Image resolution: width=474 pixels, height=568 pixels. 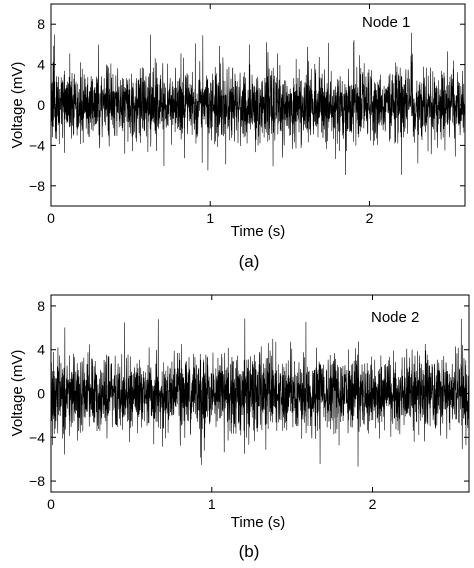 I want to click on panel-a-x-tick-label: 0, so click(x=51, y=218).